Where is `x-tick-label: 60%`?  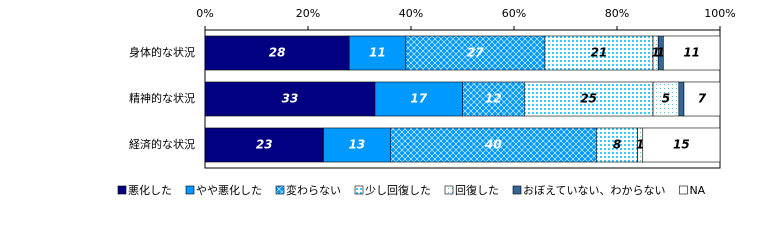 x-tick-label: 60% is located at coordinates (514, 13).